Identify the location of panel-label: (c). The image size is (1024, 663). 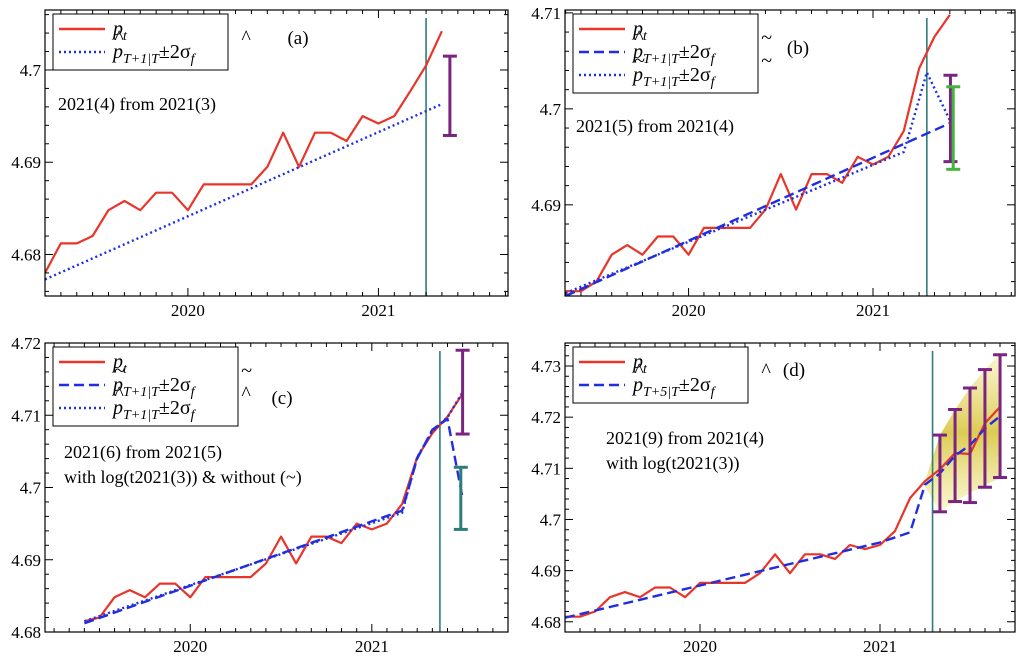
(281, 398).